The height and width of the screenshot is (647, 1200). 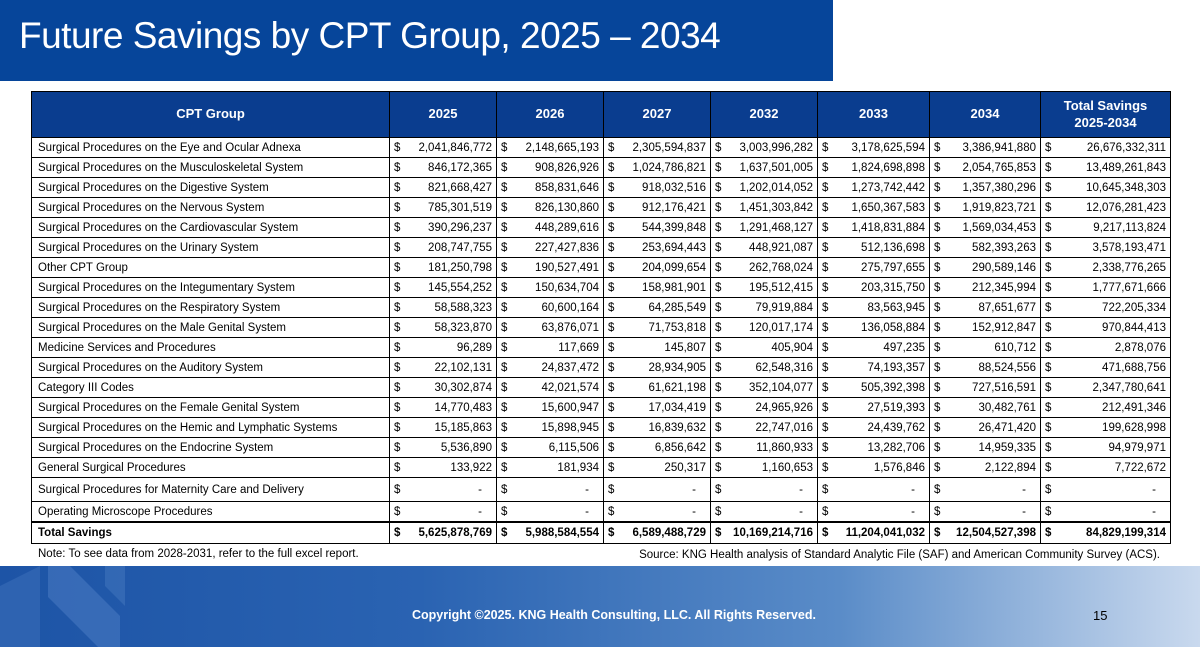 I want to click on amount-value: 2,148,665,193, so click(x=562, y=147).